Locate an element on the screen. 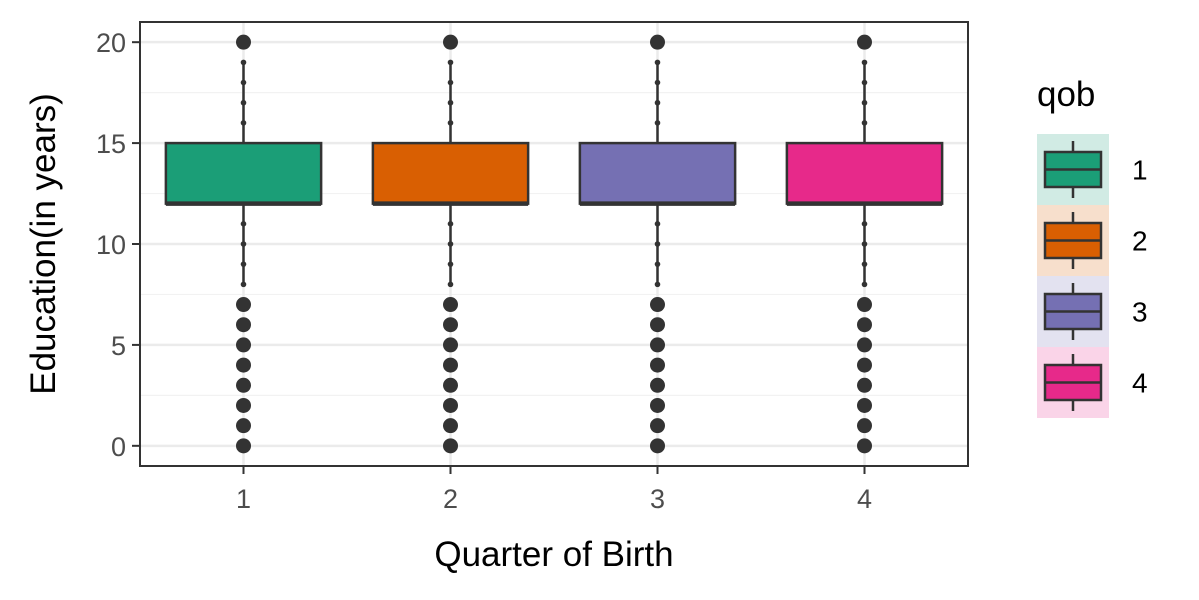 This screenshot has height=600, width=1199. legend-label: 2 is located at coordinates (1140, 241).